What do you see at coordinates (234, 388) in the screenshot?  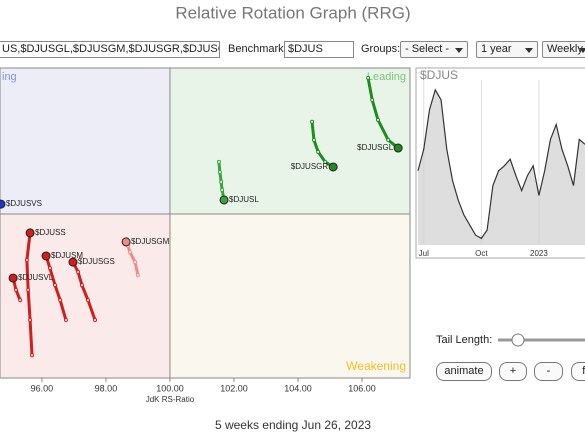 I see `x-tick-label: 102.00` at bounding box center [234, 388].